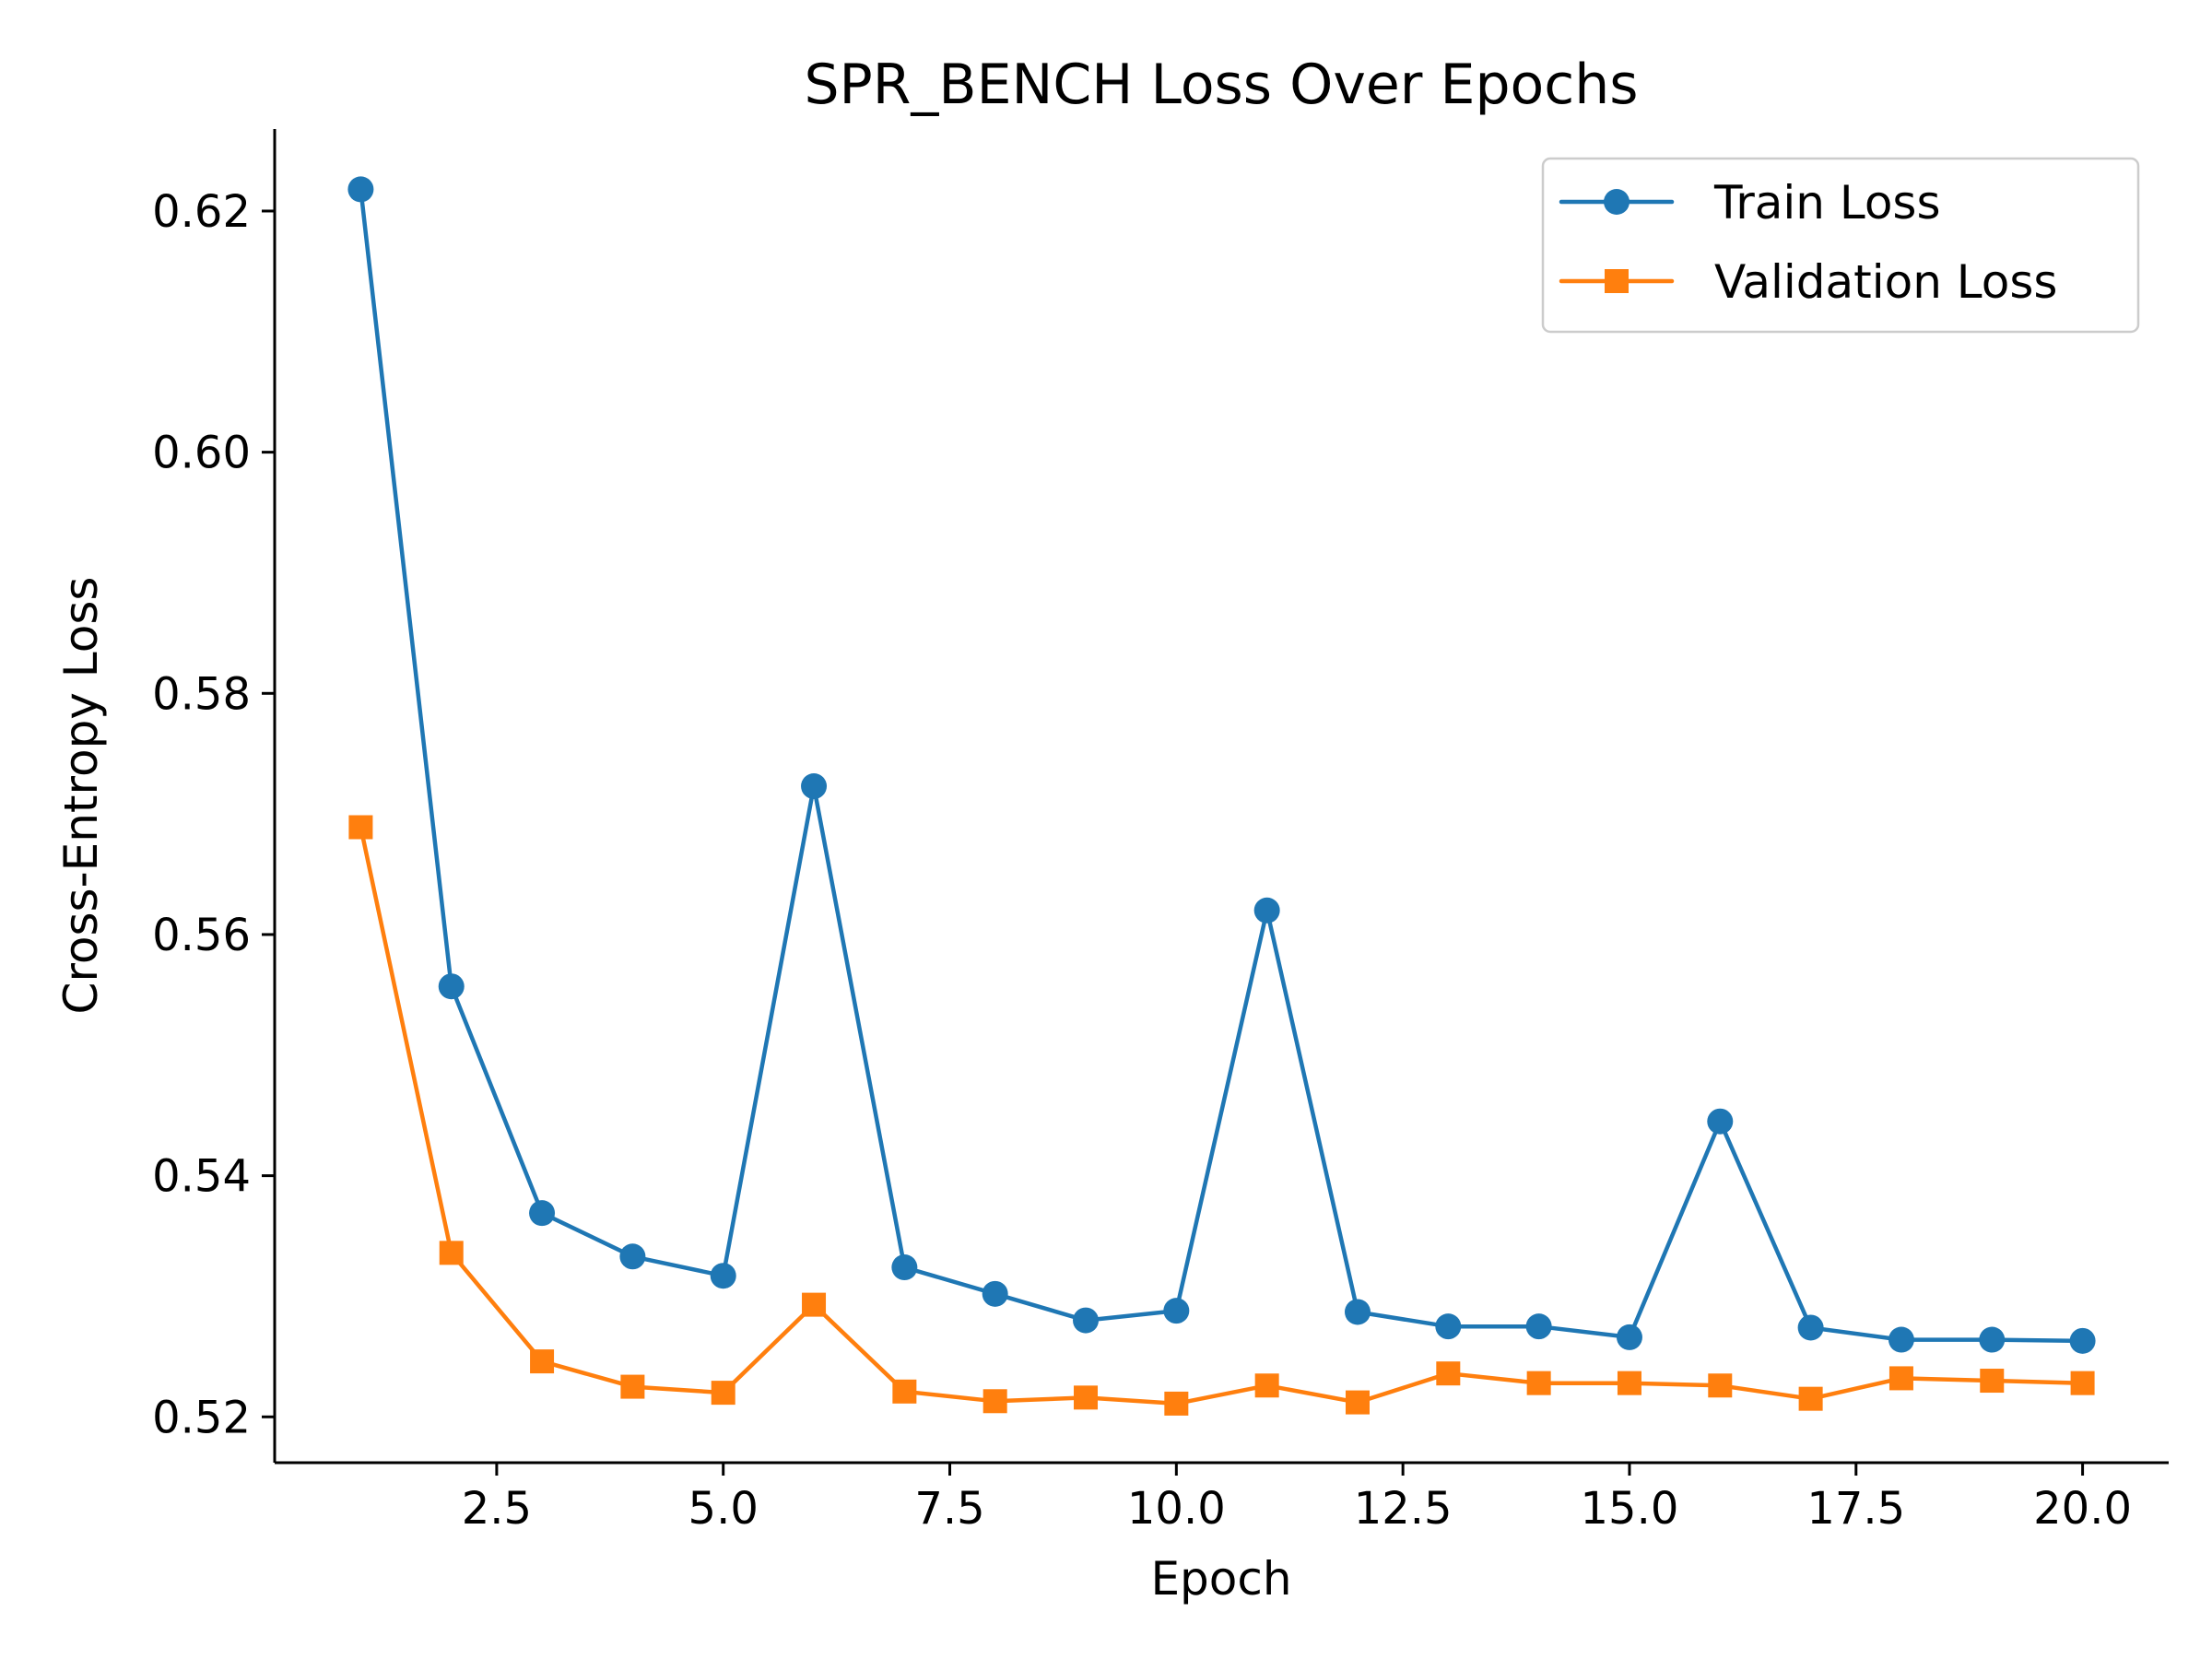 The image size is (2212, 1659). I want to click on y-tick-label: 0.62, so click(201, 212).